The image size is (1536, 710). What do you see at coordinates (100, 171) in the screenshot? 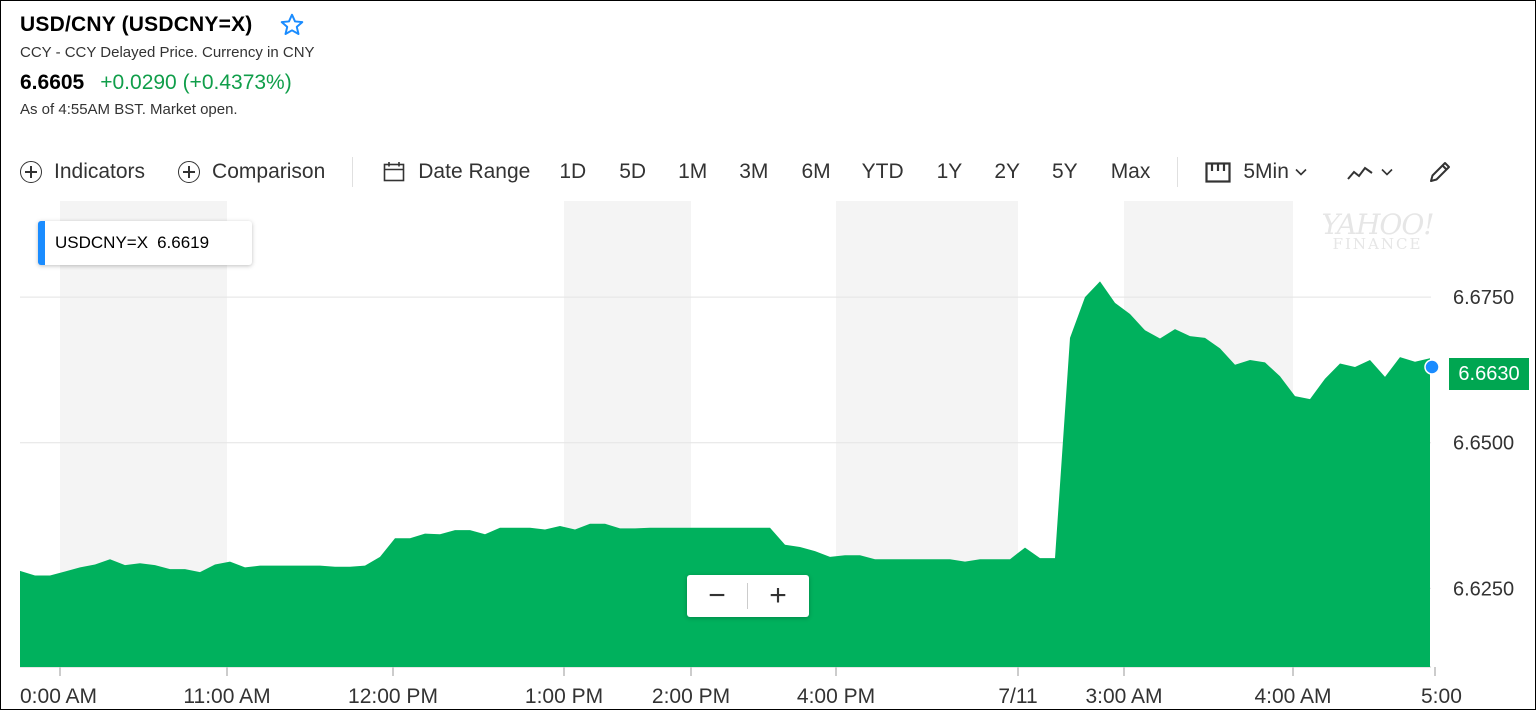
I see `indicators-label: Indicators` at bounding box center [100, 171].